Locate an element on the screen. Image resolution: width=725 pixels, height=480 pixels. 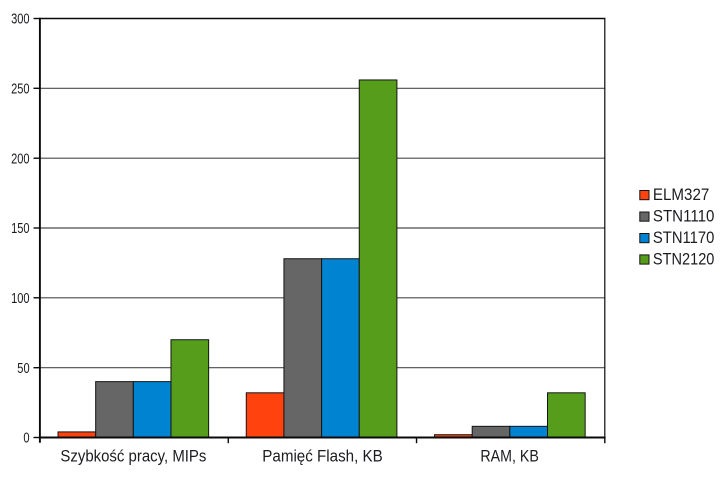
svg-text: 0 is located at coordinates (26, 439).